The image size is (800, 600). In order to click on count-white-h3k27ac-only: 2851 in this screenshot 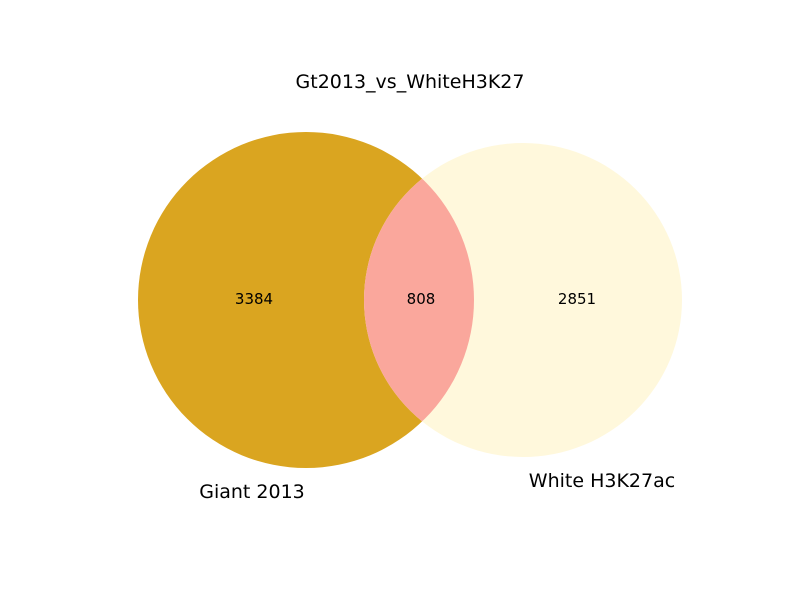, I will do `click(577, 299)`.